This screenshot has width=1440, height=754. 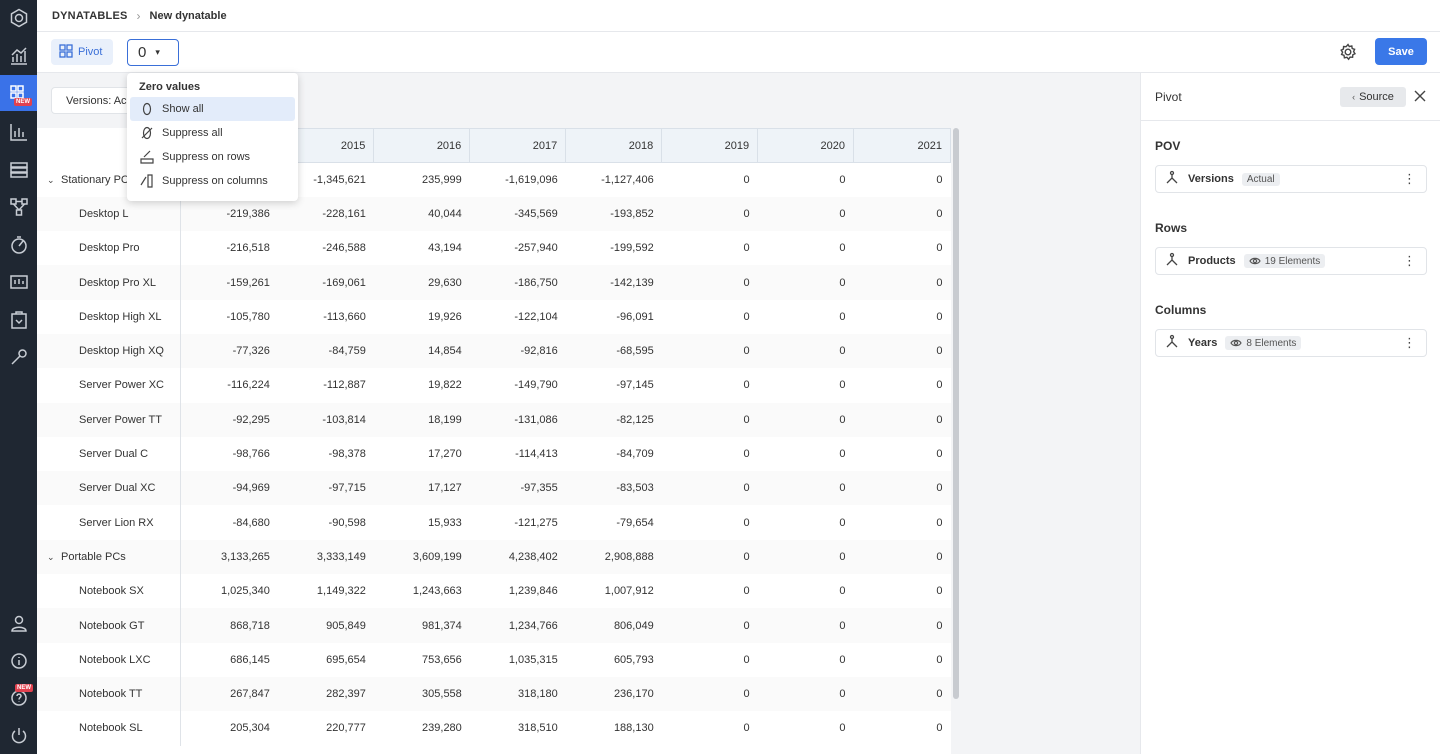 I want to click on vertical-scrollbar, so click(x=956, y=413).